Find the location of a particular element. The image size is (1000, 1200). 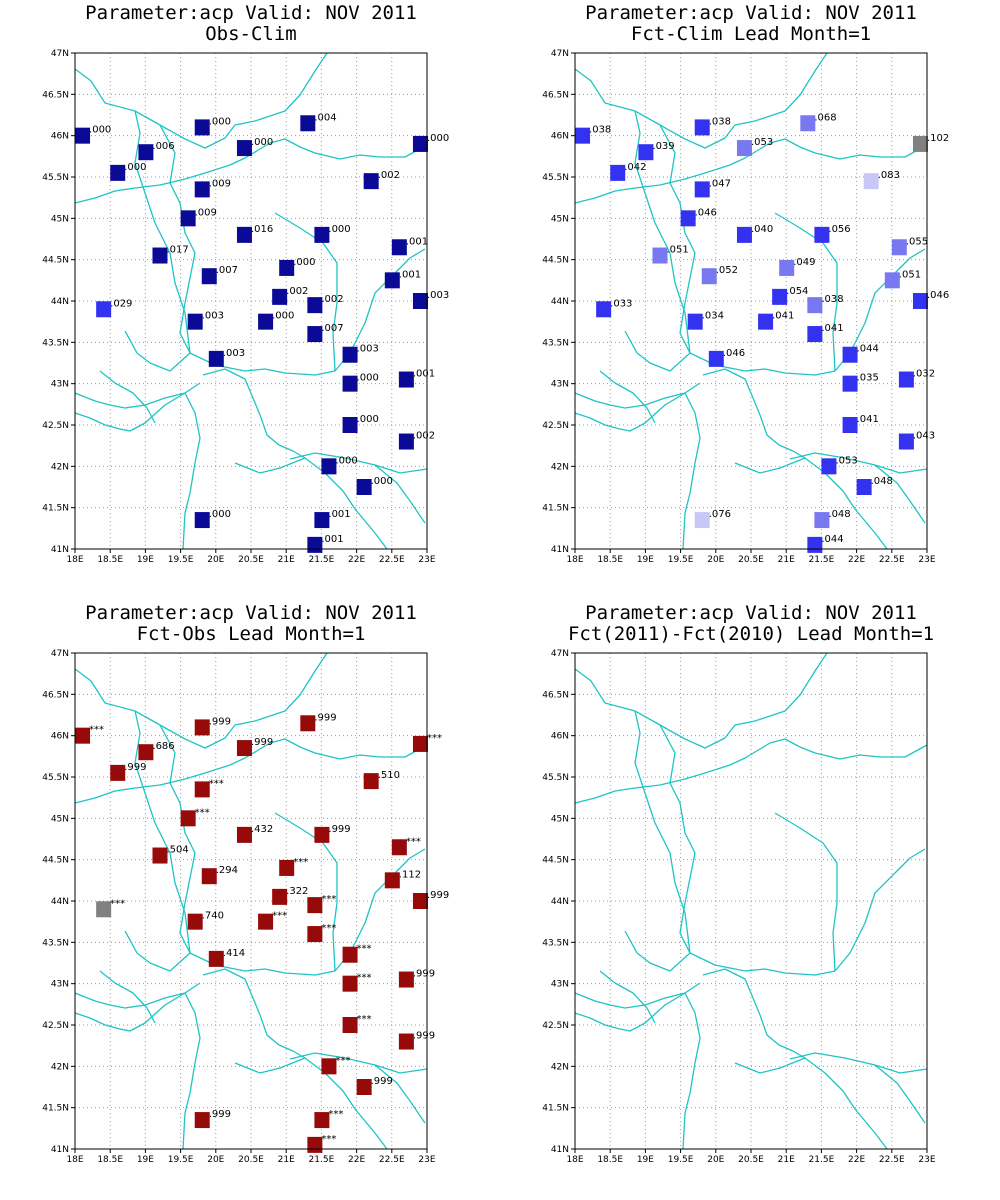

station-value-label: .322 is located at coordinates (297, 891).